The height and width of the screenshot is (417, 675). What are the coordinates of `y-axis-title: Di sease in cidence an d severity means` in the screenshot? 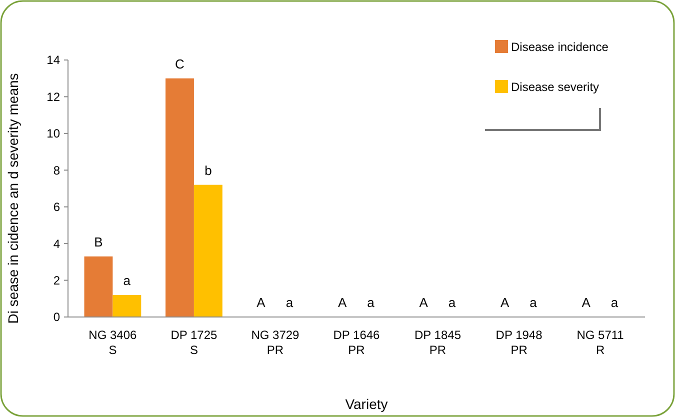 It's located at (13, 198).